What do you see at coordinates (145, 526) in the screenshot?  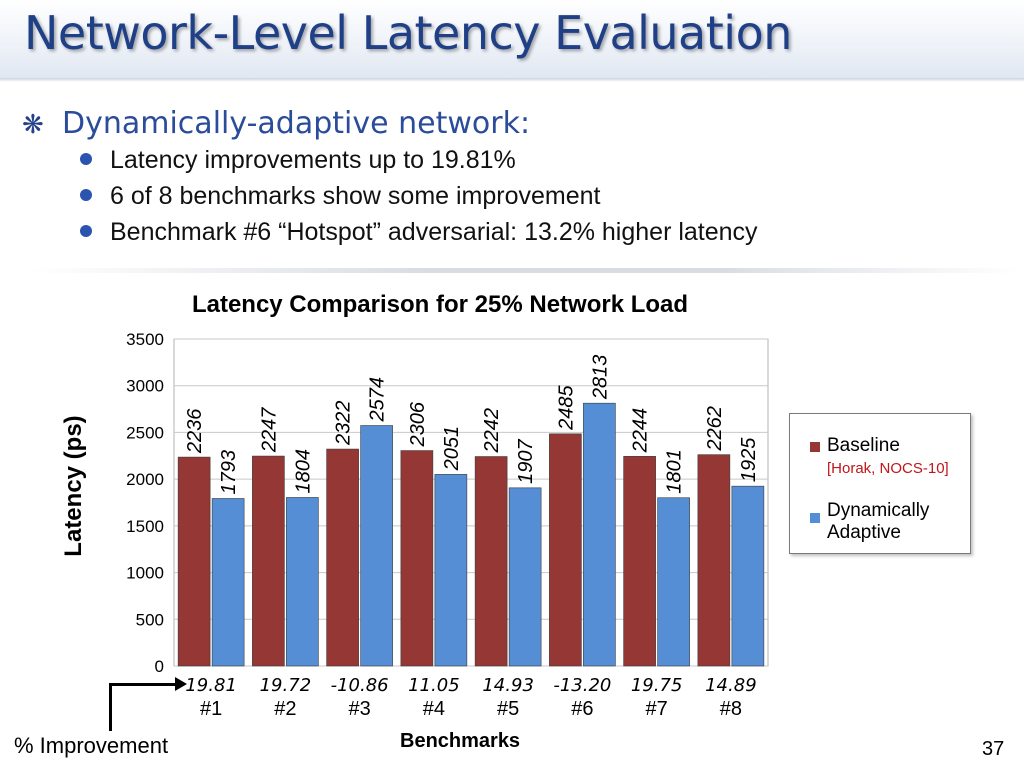 I see `y-tick-label: 1500` at bounding box center [145, 526].